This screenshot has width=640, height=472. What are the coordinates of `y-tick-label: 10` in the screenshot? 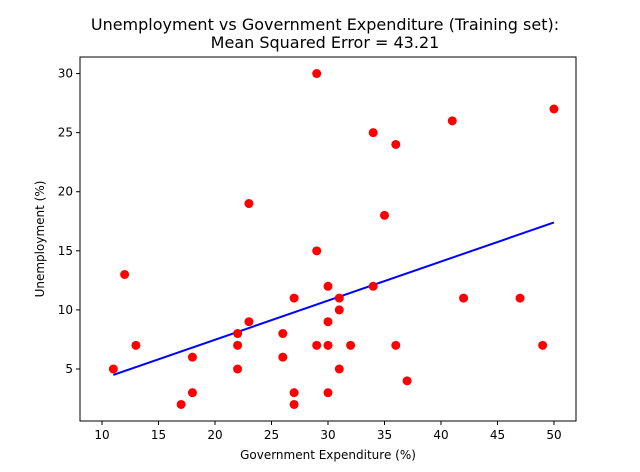 It's located at (65, 310).